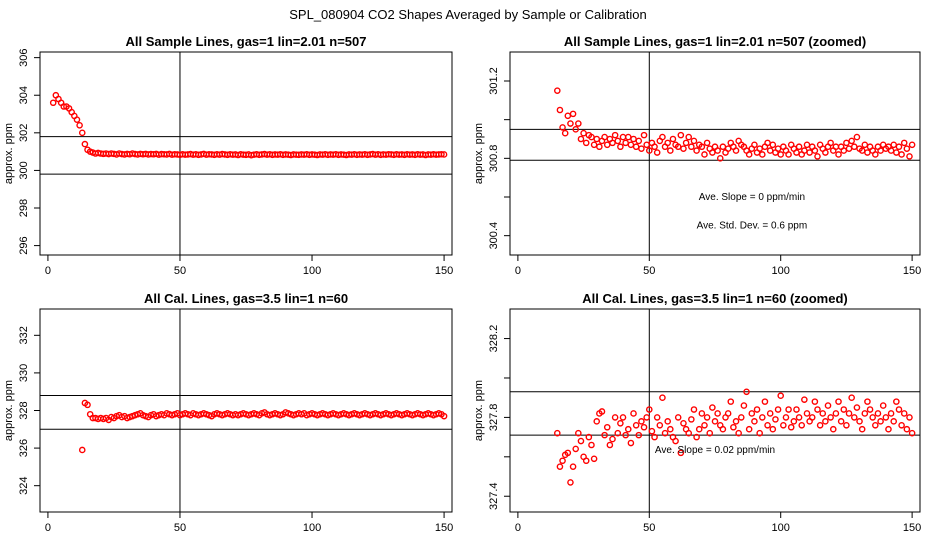 This screenshot has width=936, height=540. I want to click on annotation: Ave. Std. Dev. = 0.6 ppm, so click(752, 226).